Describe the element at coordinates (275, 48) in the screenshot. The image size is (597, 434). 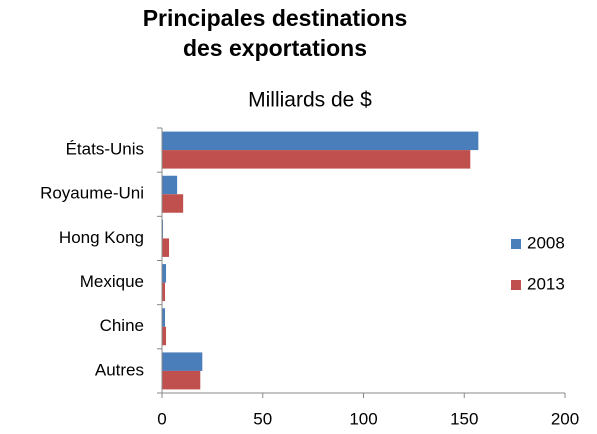
I see `chart-title: des exportations` at that location.